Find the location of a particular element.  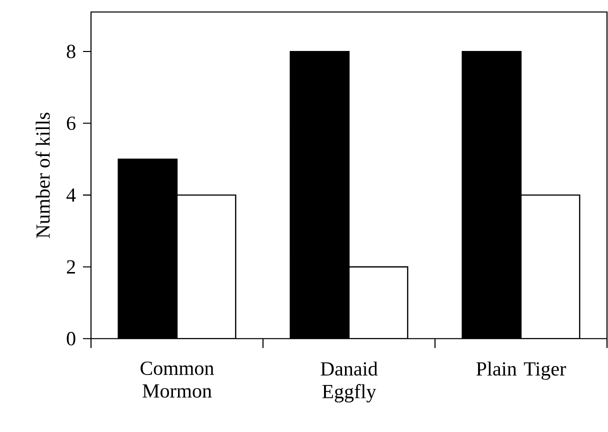

y-tick-label: 4 is located at coordinates (71, 195).